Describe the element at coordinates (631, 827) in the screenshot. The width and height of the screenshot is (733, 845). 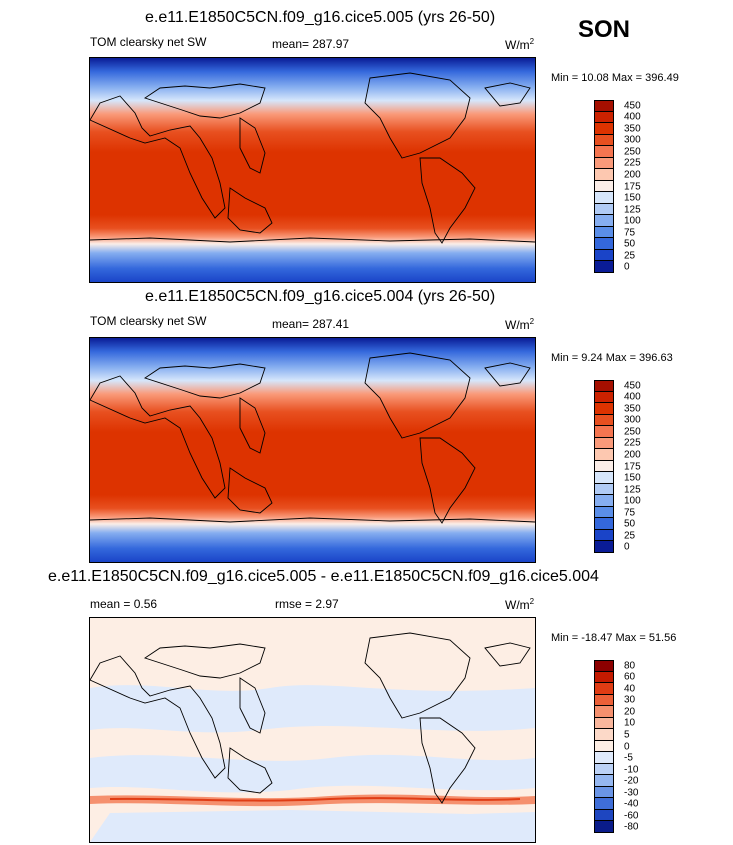
I see `colorbar-tick-label: -80` at that location.